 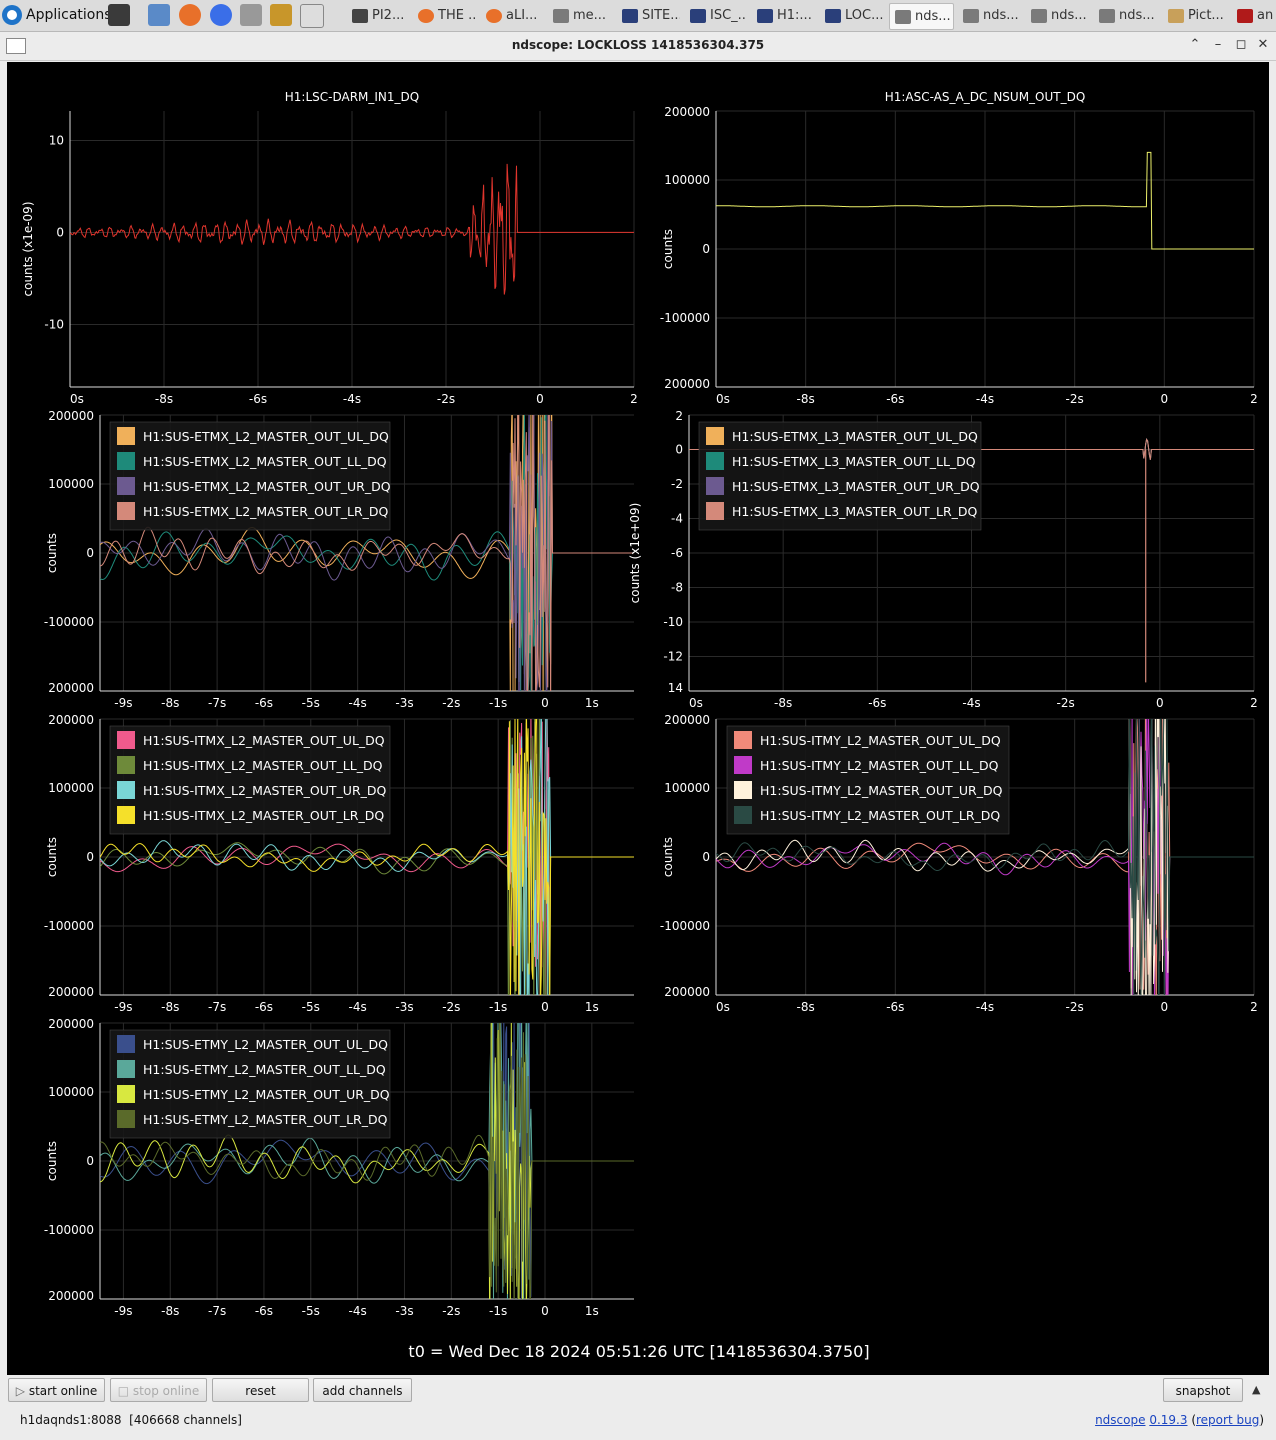 What do you see at coordinates (404, 1007) in the screenshot?
I see `x-tick-label: -3s` at bounding box center [404, 1007].